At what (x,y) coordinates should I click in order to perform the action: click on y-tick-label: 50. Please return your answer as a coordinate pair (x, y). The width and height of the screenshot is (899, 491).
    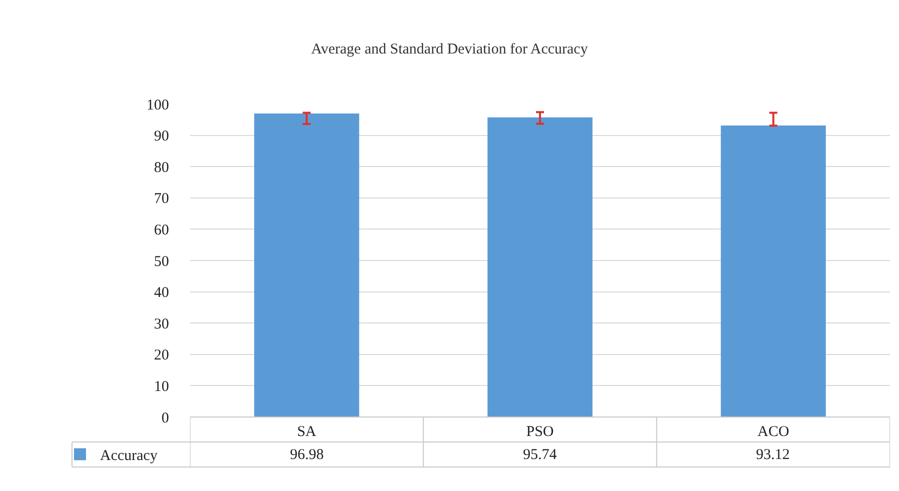
    Looking at the image, I should click on (161, 262).